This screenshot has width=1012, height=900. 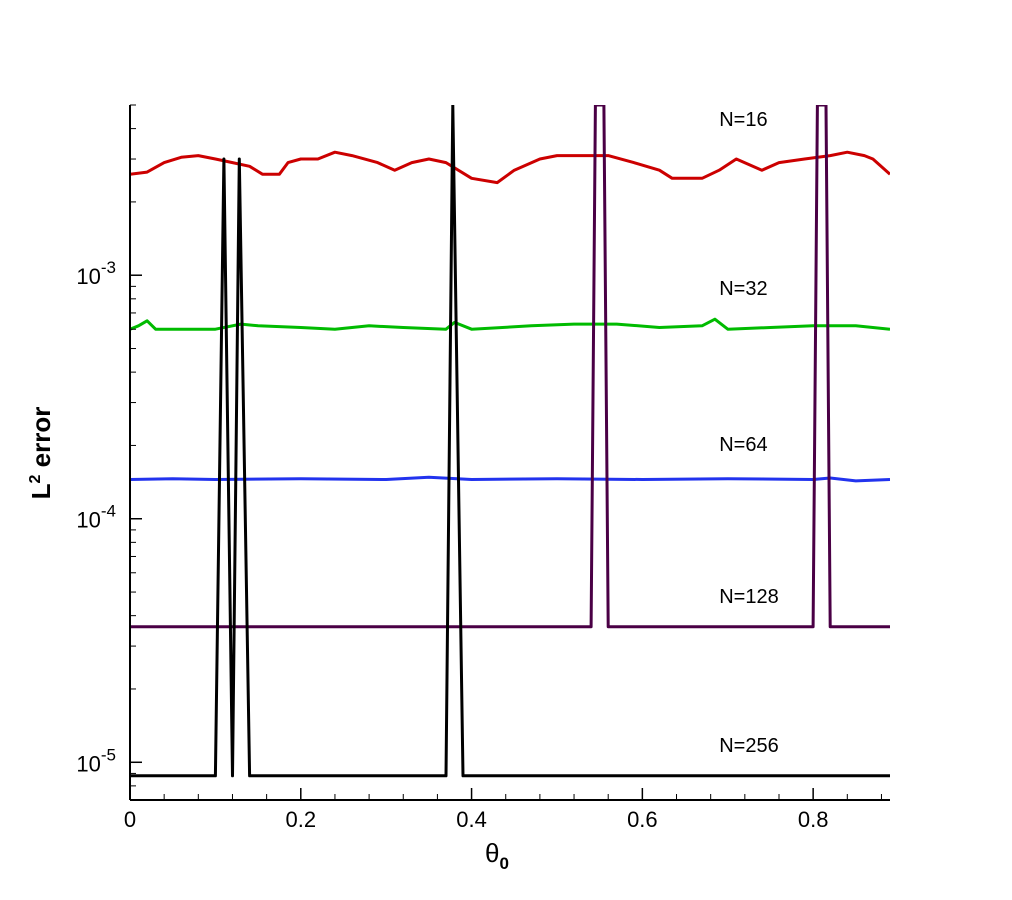 I want to click on x-tick-label: 0.8, so click(x=813, y=819).